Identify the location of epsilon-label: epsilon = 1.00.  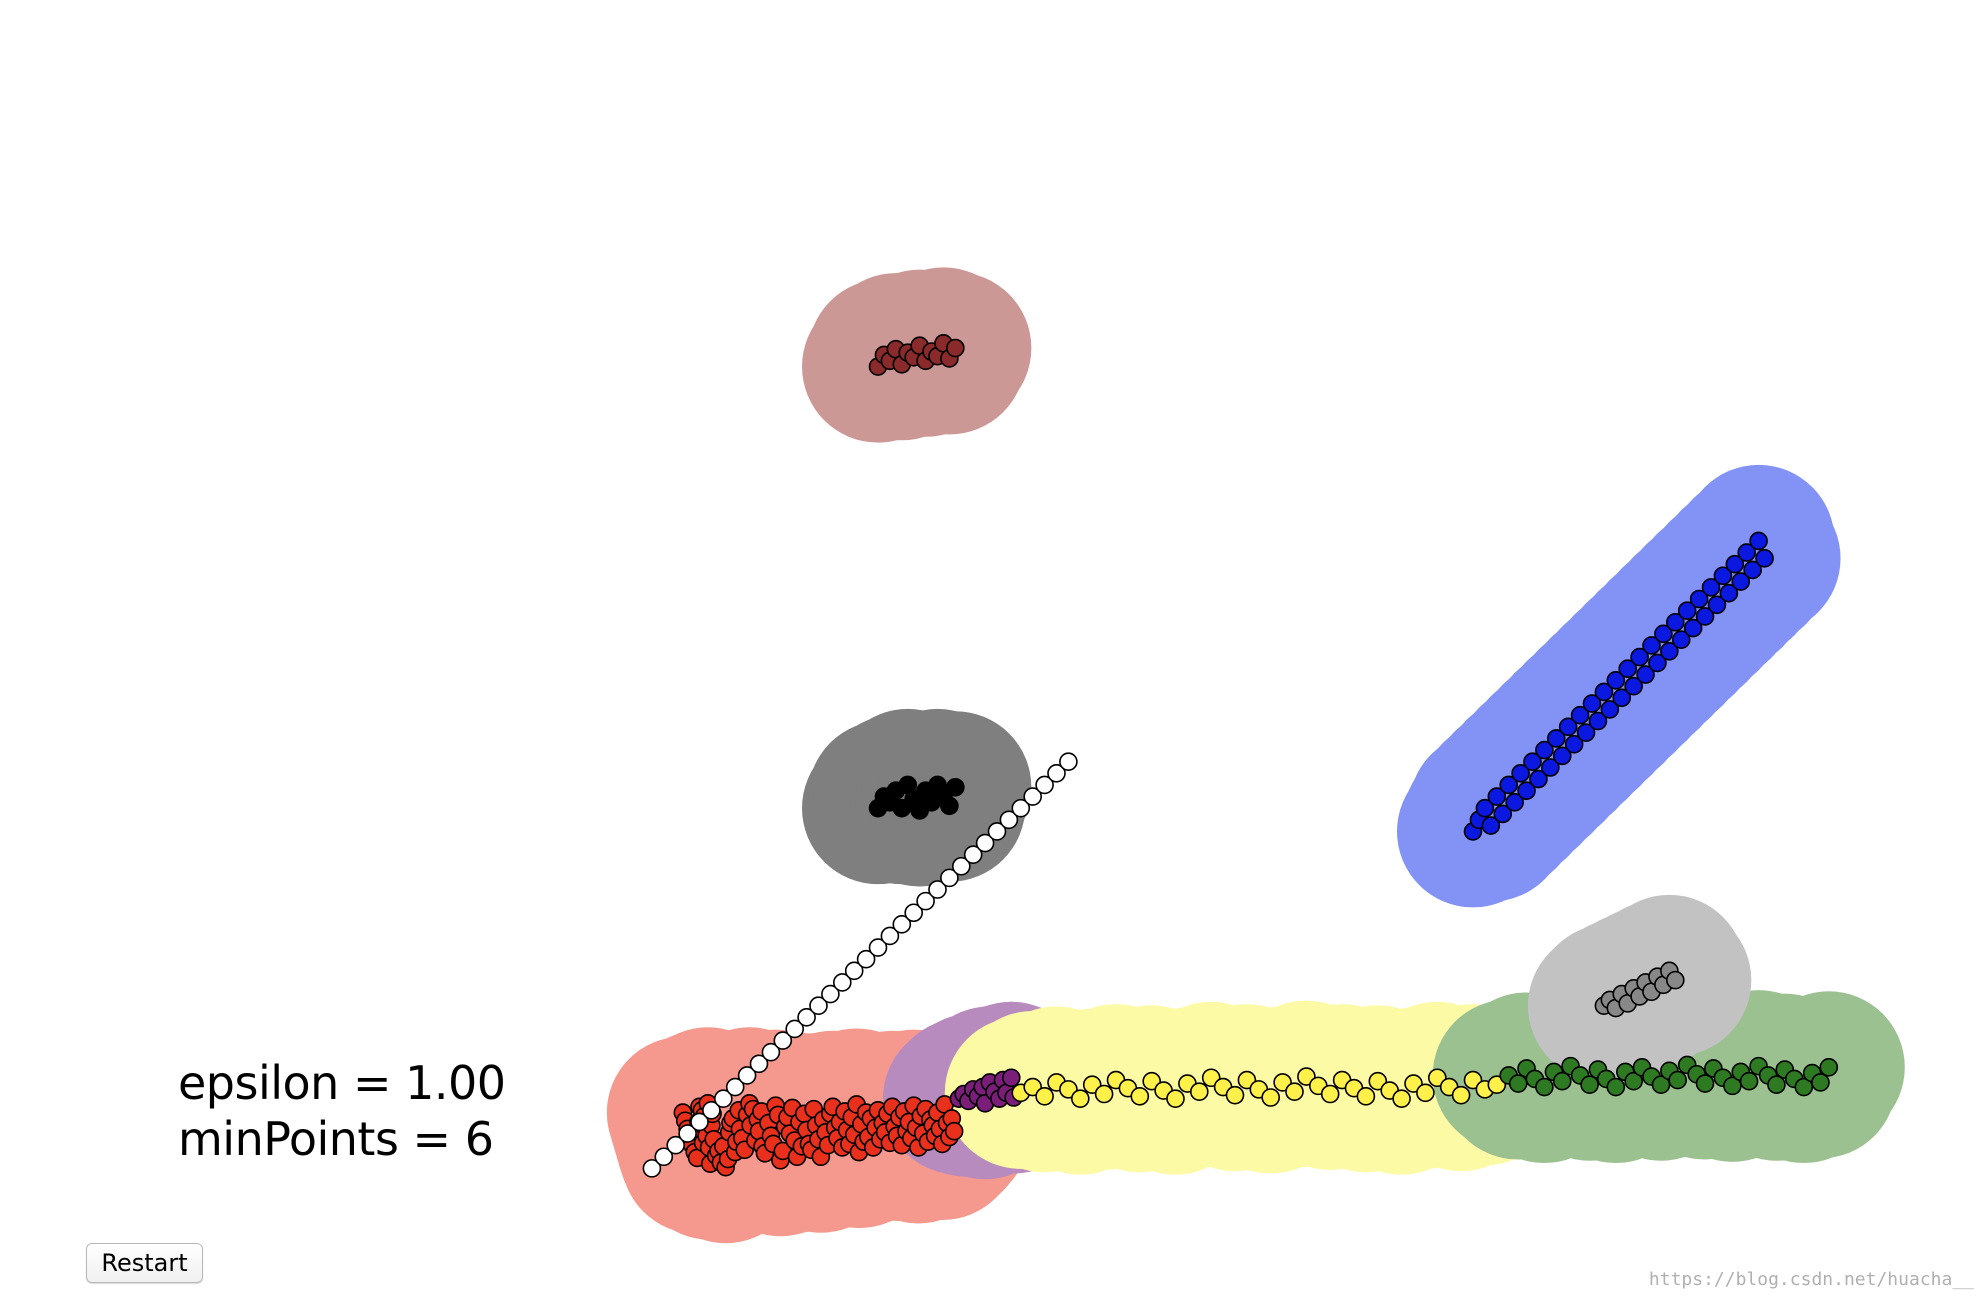
(342, 1083).